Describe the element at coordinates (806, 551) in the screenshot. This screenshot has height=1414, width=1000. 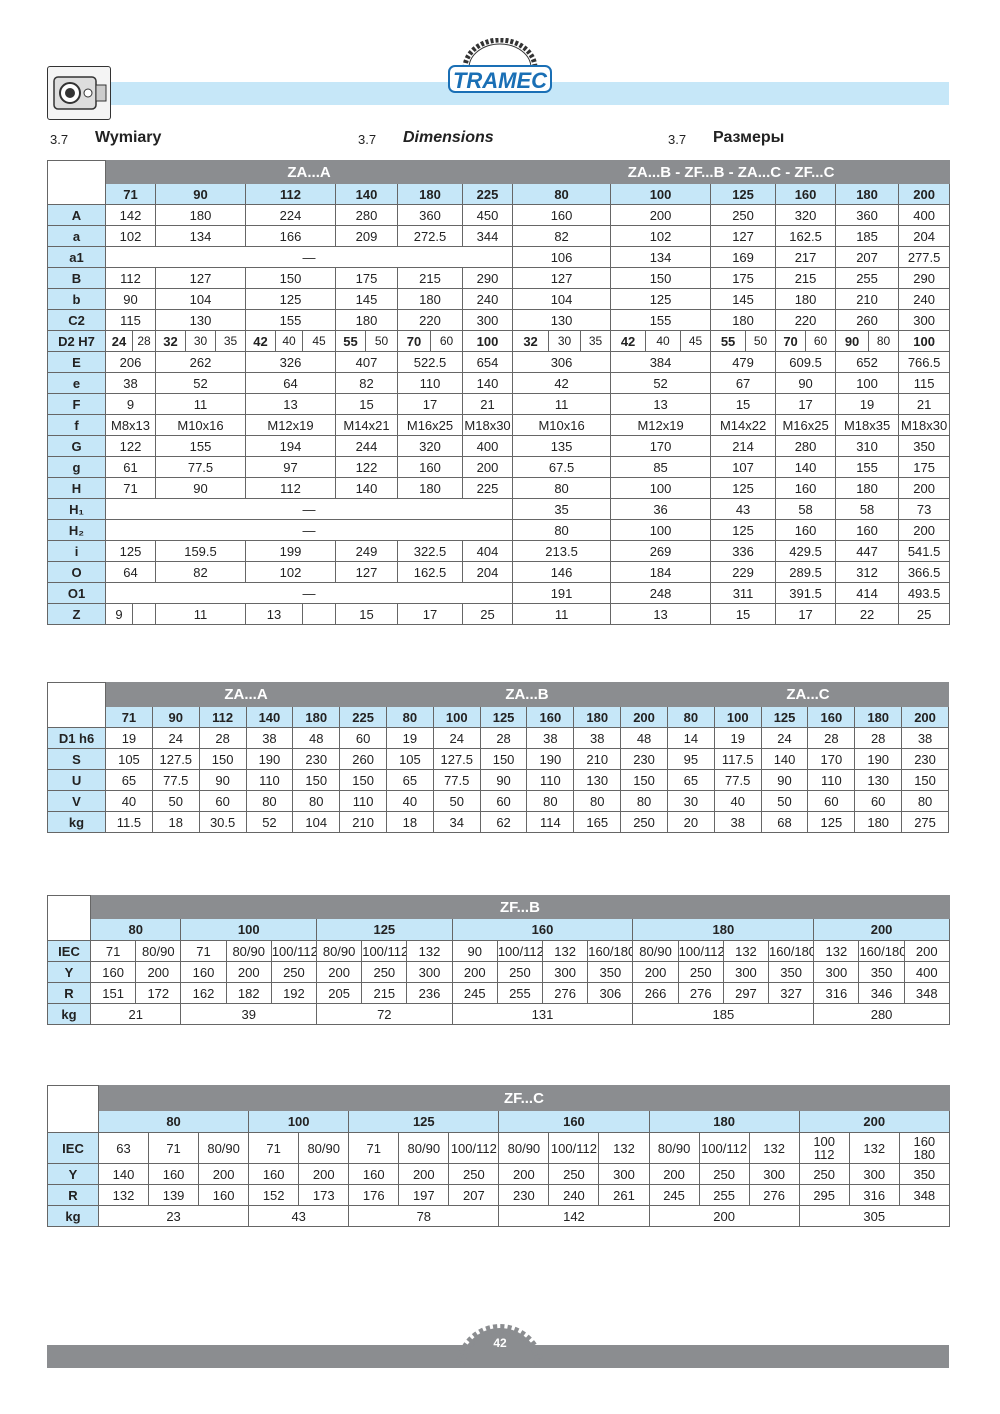
I see `value-cell: 429.5` at that location.